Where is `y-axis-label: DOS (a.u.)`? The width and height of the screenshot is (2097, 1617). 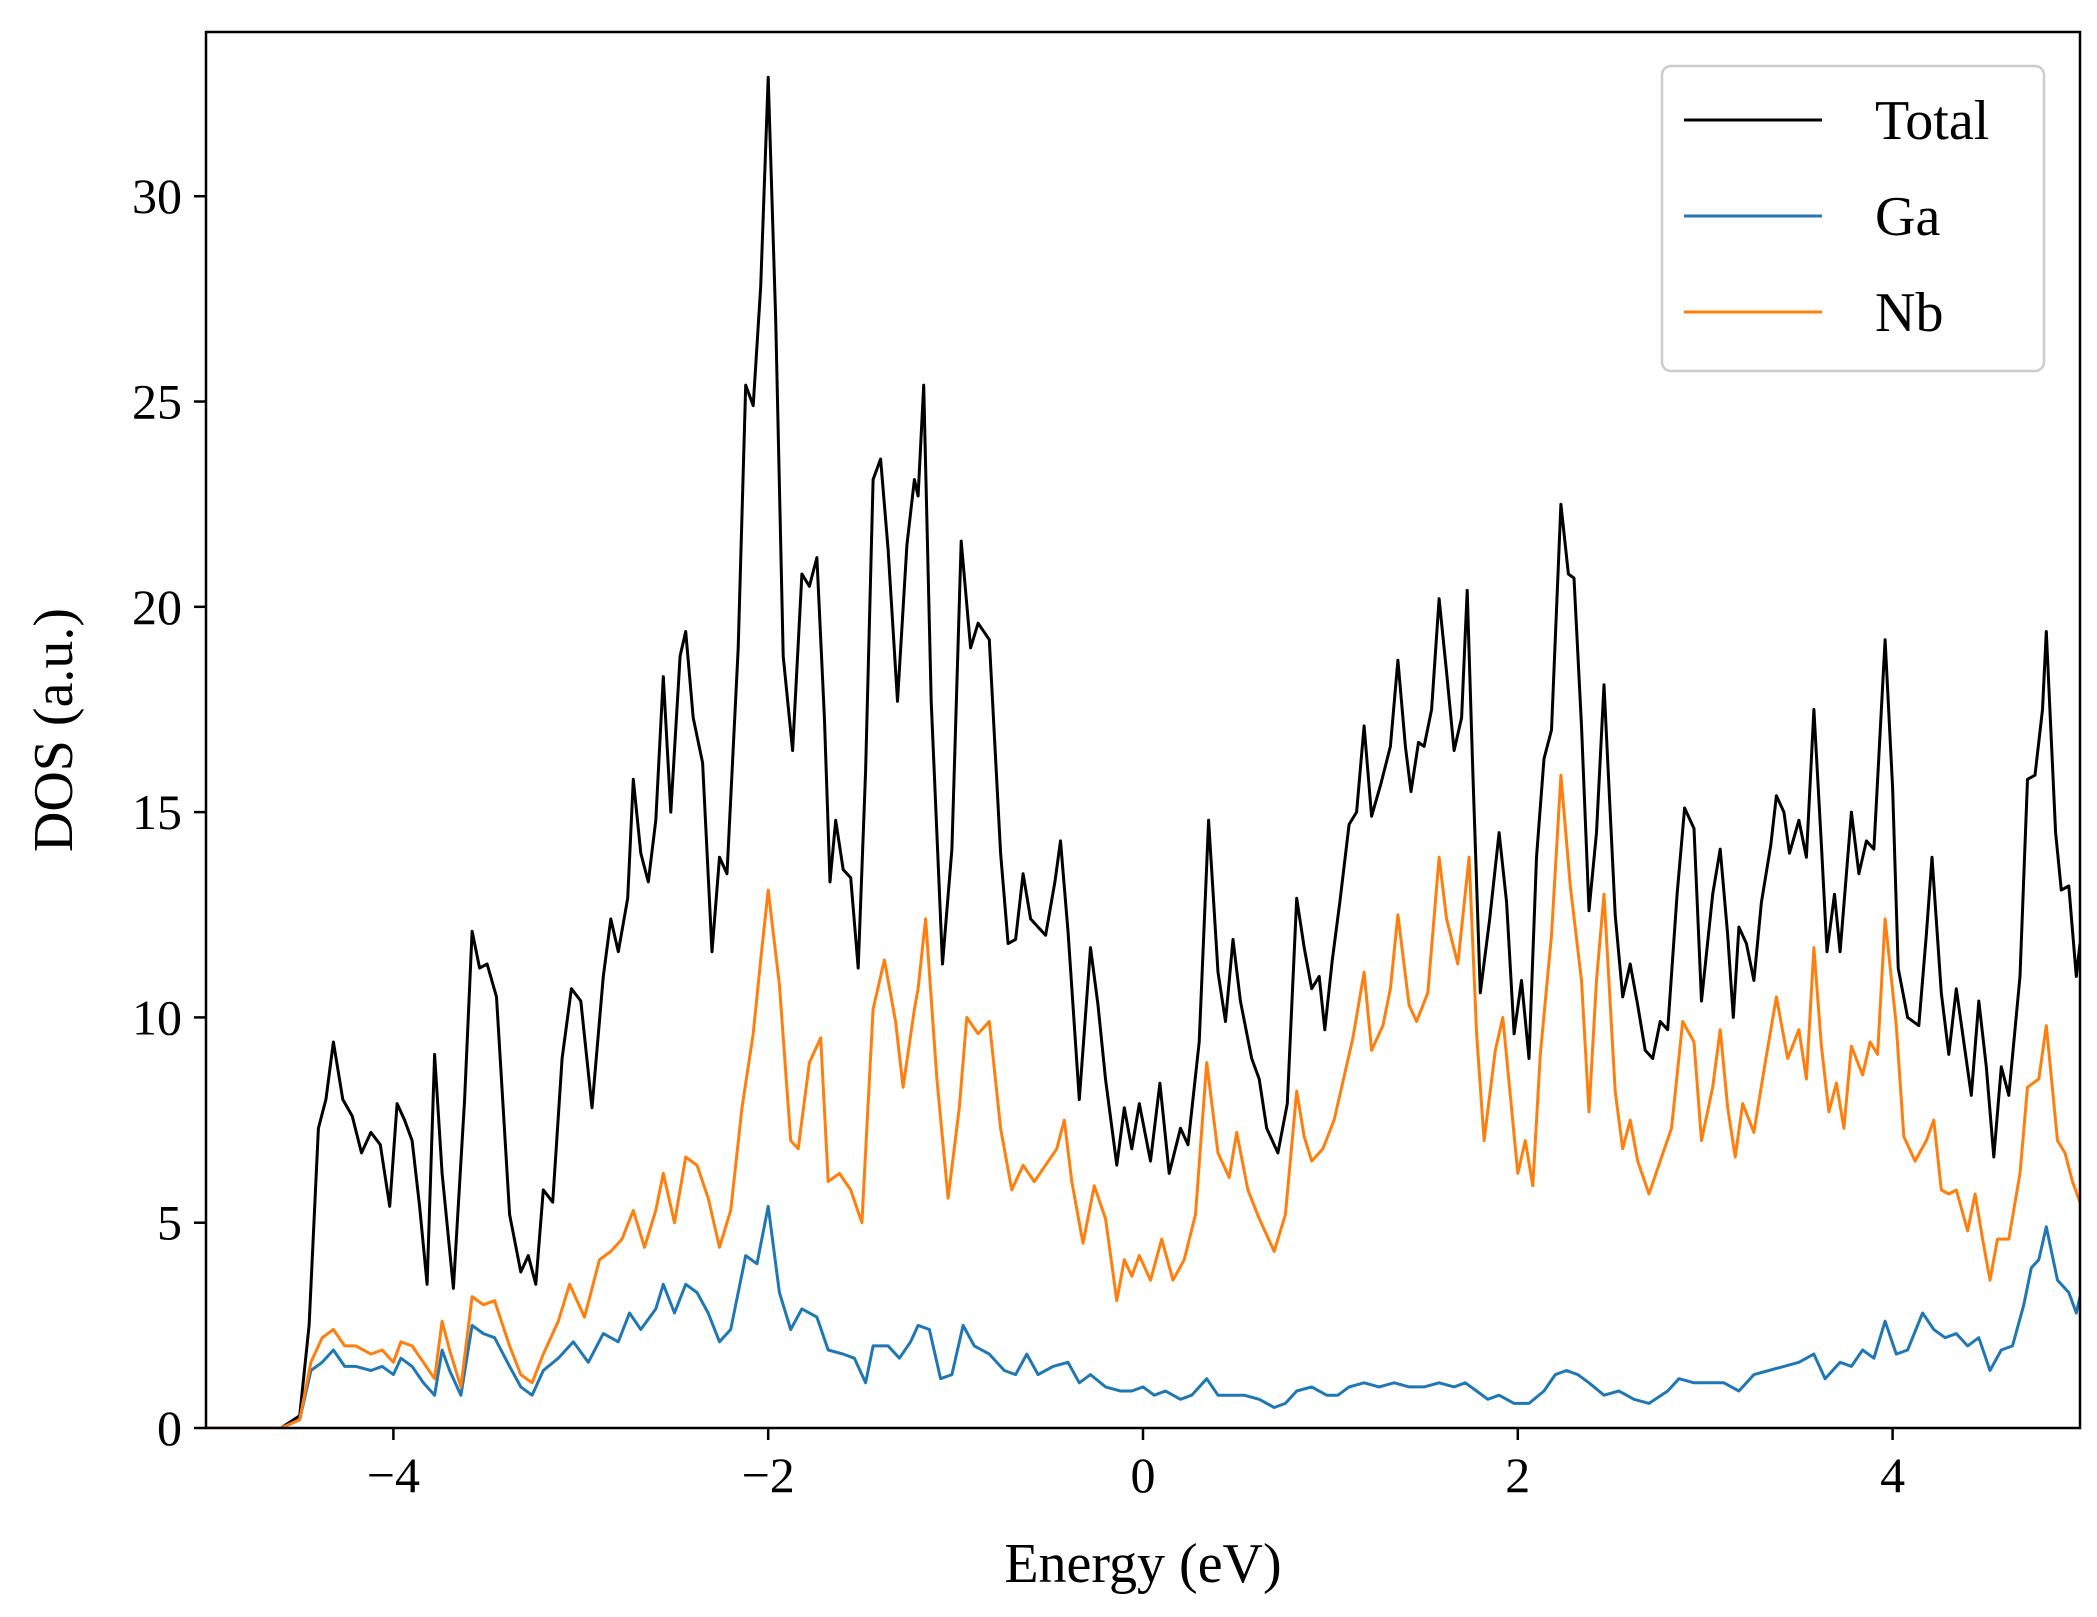
y-axis-label: DOS (a.u.) is located at coordinates (54, 730).